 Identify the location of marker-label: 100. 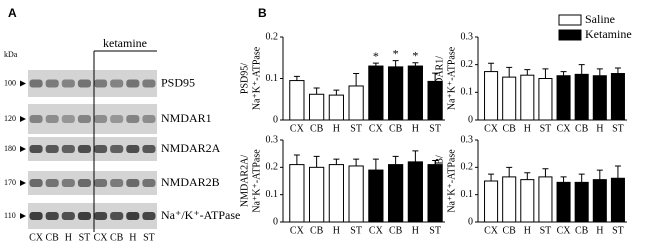
(10, 82).